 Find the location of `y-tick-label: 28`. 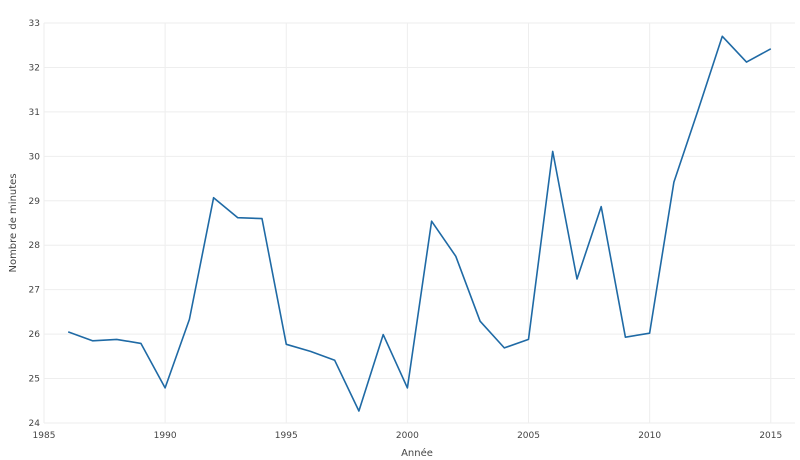

y-tick-label: 28 is located at coordinates (35, 246).